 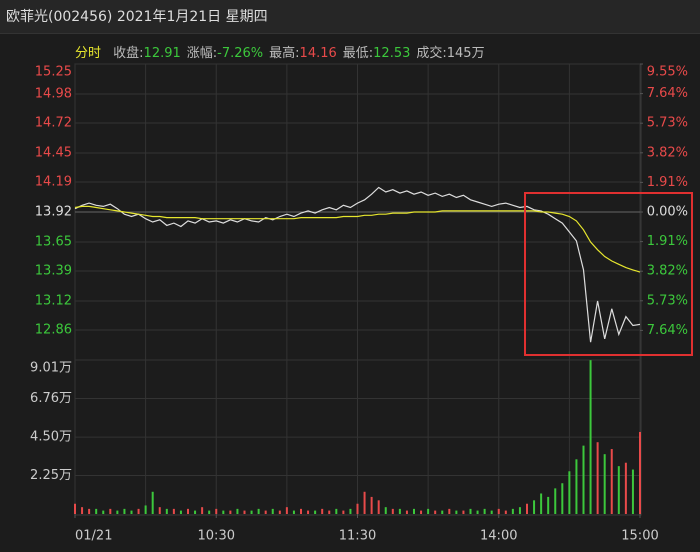 I want to click on y-tick-label: 14.98, so click(x=53, y=94).